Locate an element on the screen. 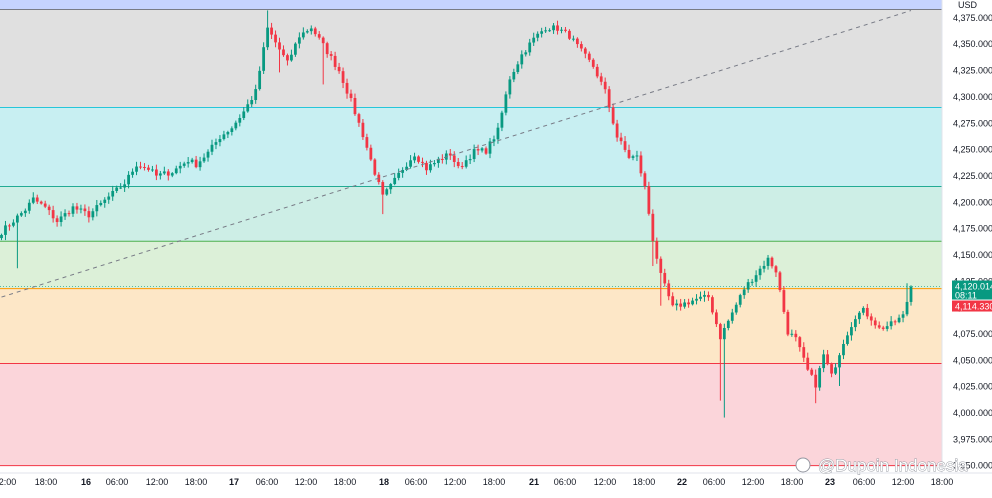 The image size is (992, 498). price-tick-label: 4,075.000 is located at coordinates (972, 334).